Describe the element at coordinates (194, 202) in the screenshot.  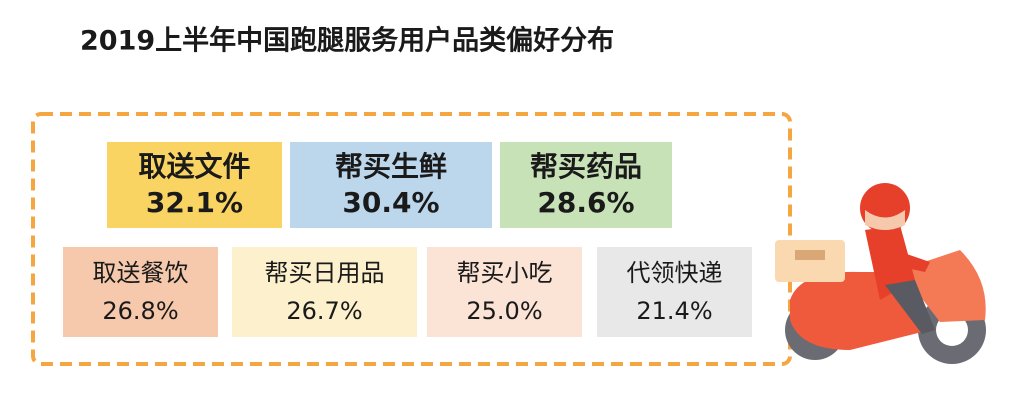
I see `value-label: 32.1%` at that location.